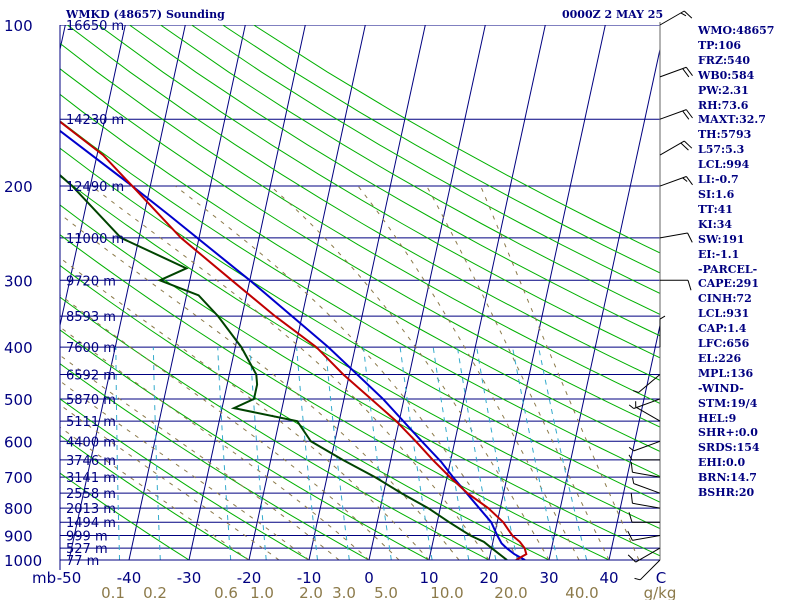 The height and width of the screenshot is (604, 800). Describe the element at coordinates (736, 374) in the screenshot. I see `stability-index: MPL:136` at that location.